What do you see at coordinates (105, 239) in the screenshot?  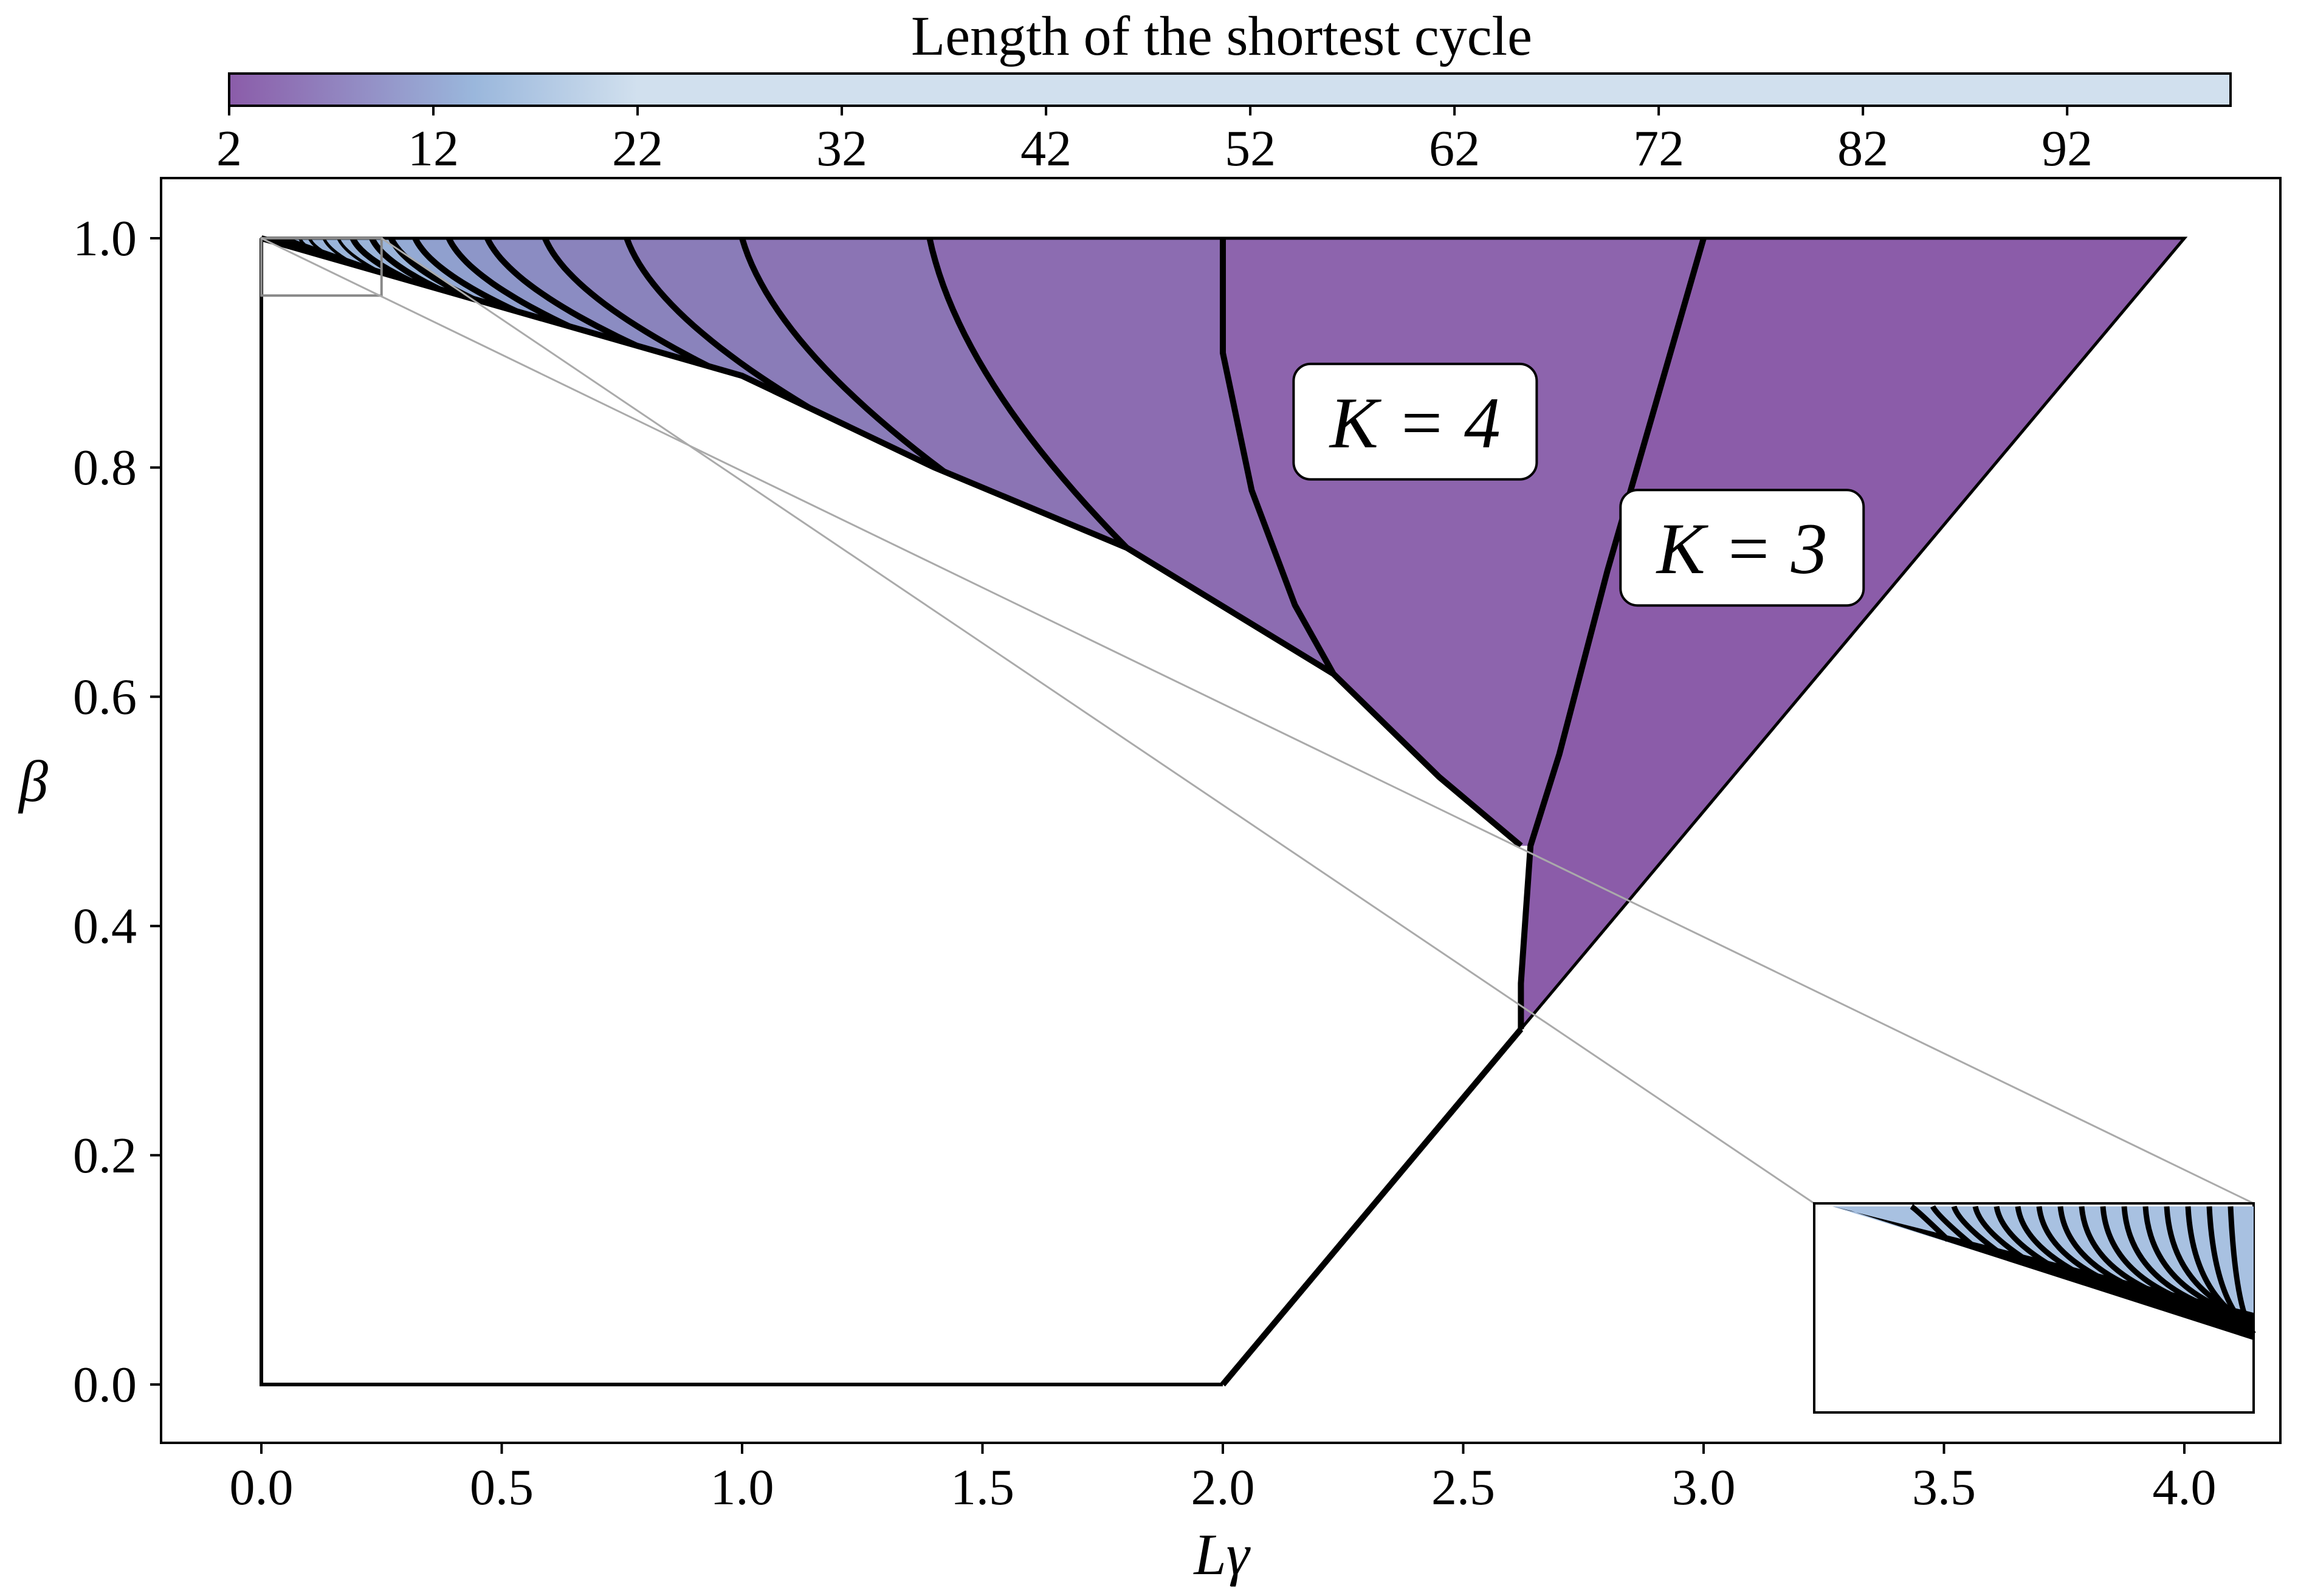 I see `y-tick-label: 1.0` at bounding box center [105, 239].